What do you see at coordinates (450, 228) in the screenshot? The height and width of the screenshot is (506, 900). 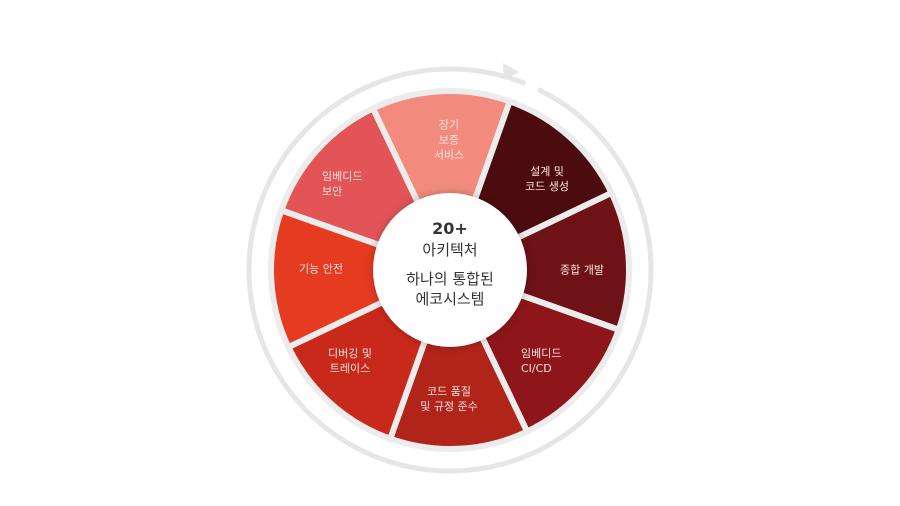 I see `architecture-count: 20+` at bounding box center [450, 228].